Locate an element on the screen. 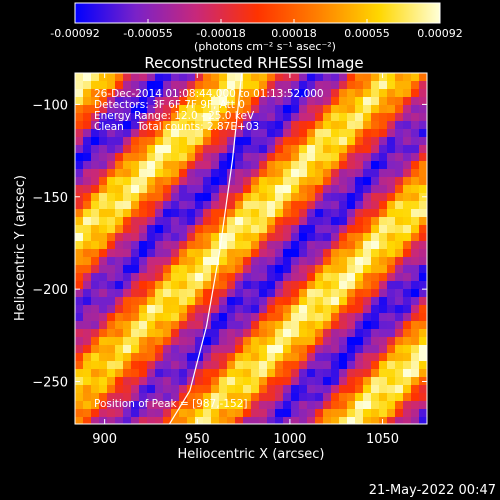 This screenshot has width=500, height=500. annotation-clean: Clean Total counts: 2.87E+03 is located at coordinates (176, 127).